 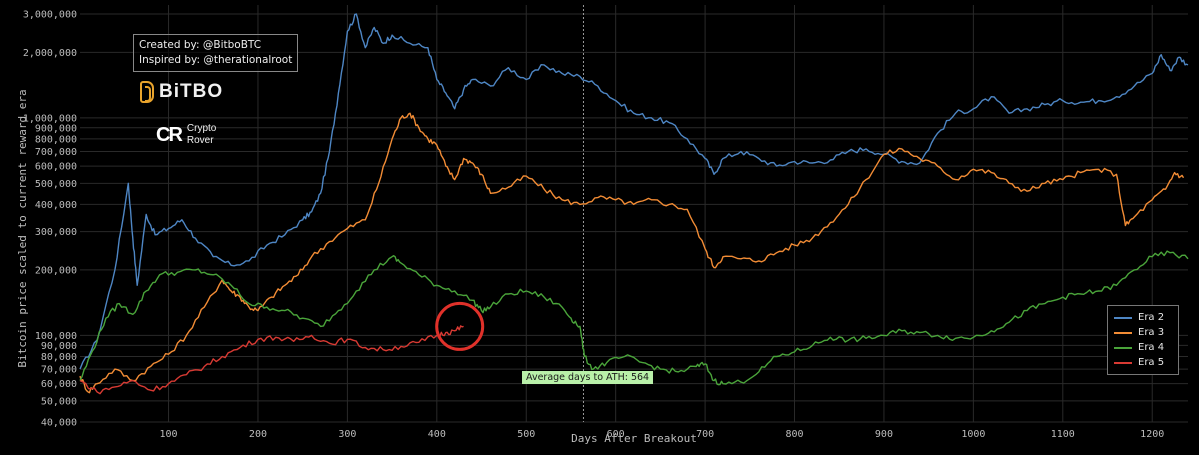 What do you see at coordinates (588, 377) in the screenshot?
I see `ath-annotation-label: Average days to ATH: 564` at bounding box center [588, 377].